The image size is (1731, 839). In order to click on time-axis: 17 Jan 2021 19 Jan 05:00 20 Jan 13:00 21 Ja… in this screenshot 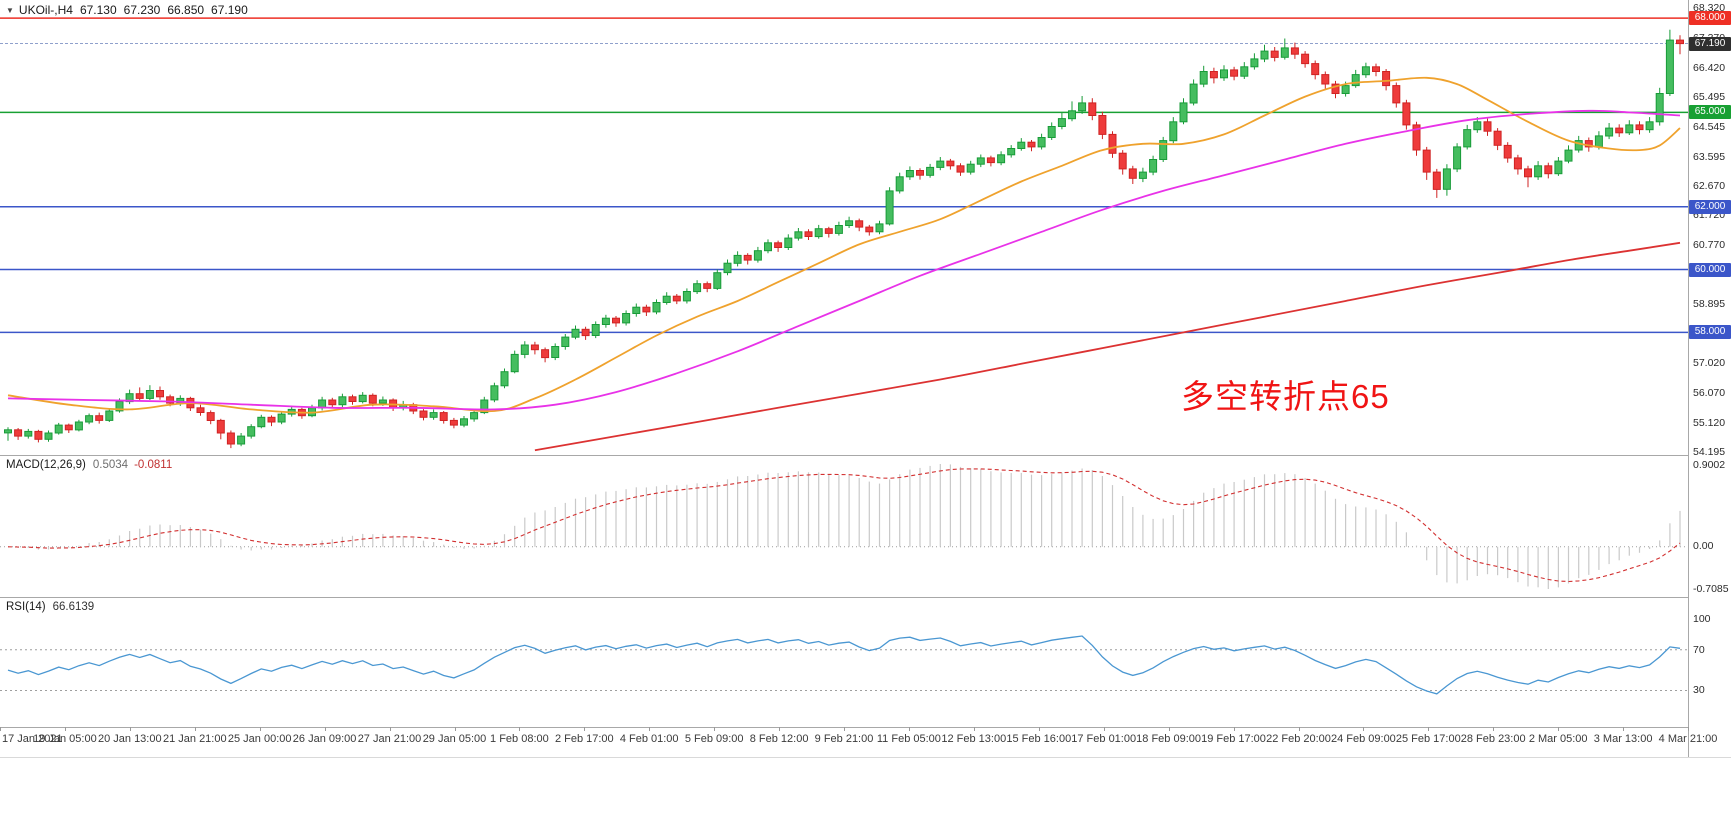, I will do `click(865, 742)`.